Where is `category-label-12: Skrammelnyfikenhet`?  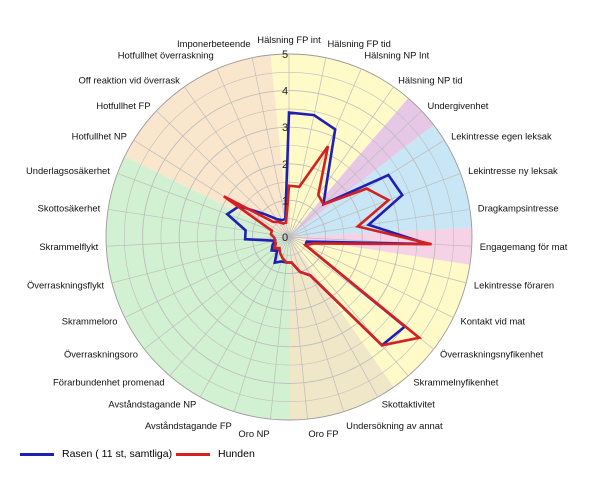
category-label-12: Skrammelnyfikenhet is located at coordinates (455, 381).